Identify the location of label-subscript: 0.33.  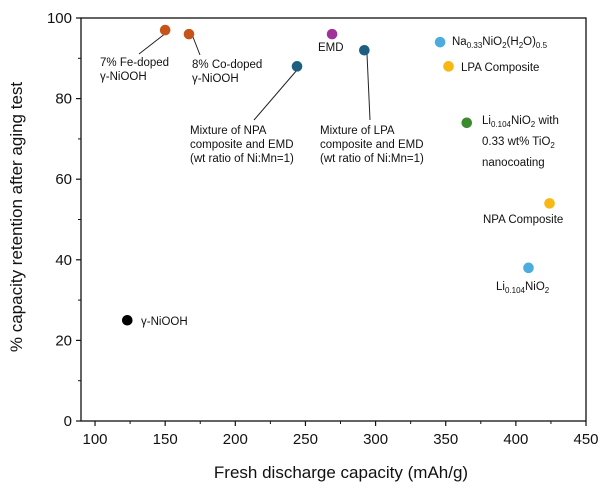
(475, 45).